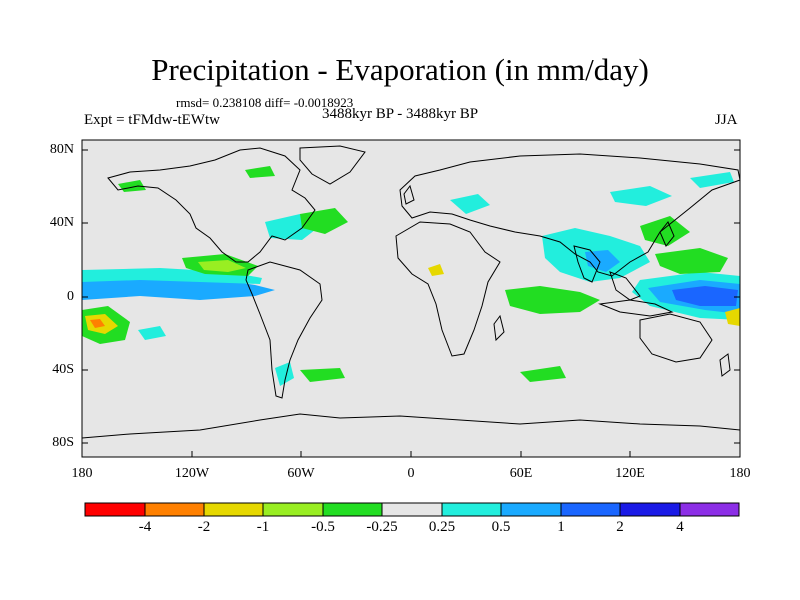 Image resolution: width=800 pixels, height=600 pixels. Describe the element at coordinates (63, 442) in the screenshot. I see `lat-label: 80S` at that location.